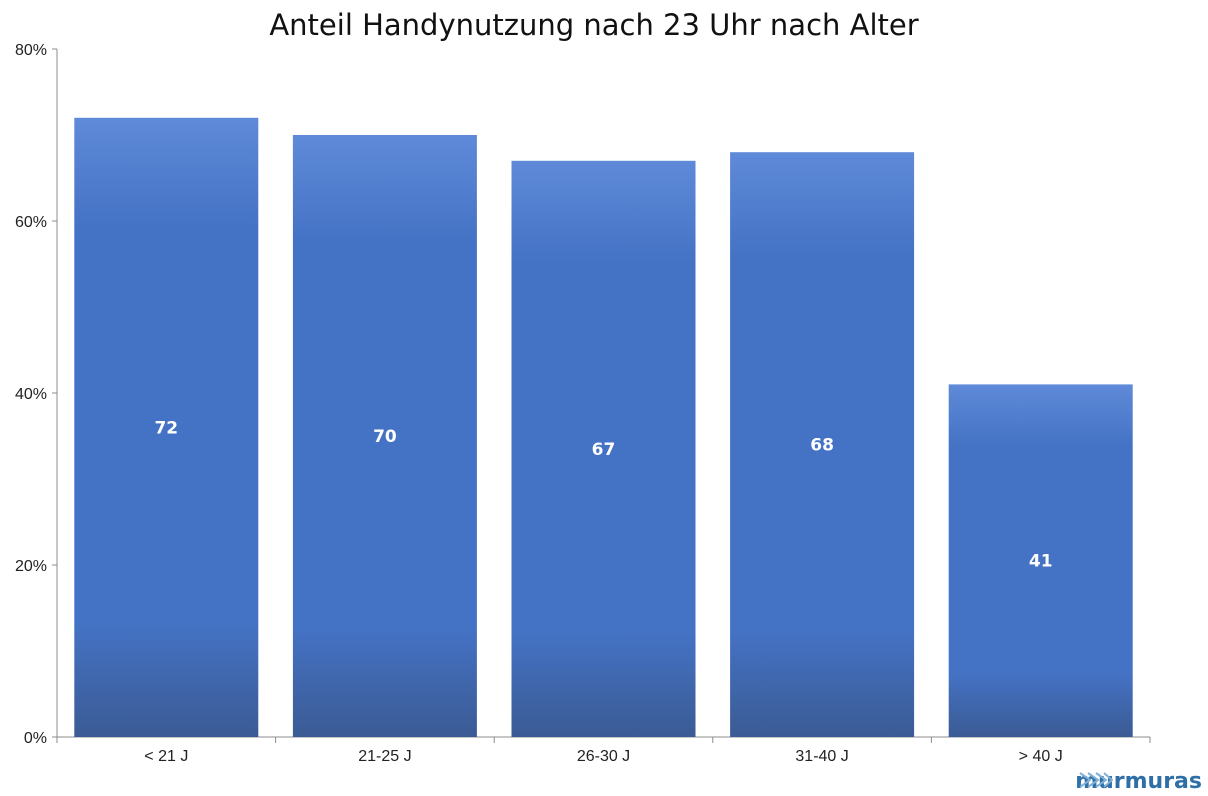  I want to click on x-tick-label: 21-25 J, so click(384, 756).